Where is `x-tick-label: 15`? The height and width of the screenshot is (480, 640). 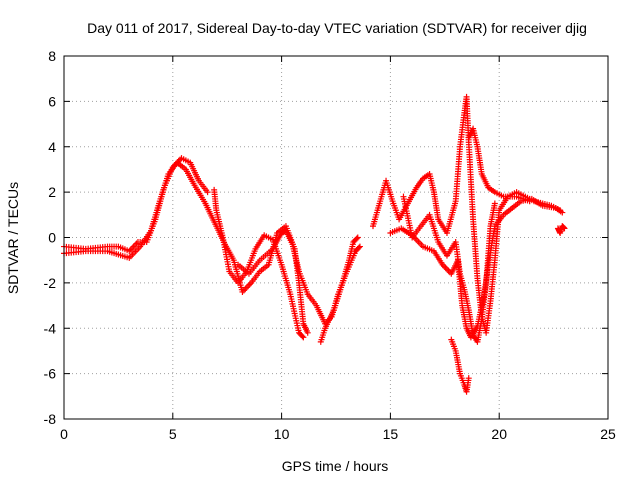 x-tick-label: 15 is located at coordinates (391, 434).